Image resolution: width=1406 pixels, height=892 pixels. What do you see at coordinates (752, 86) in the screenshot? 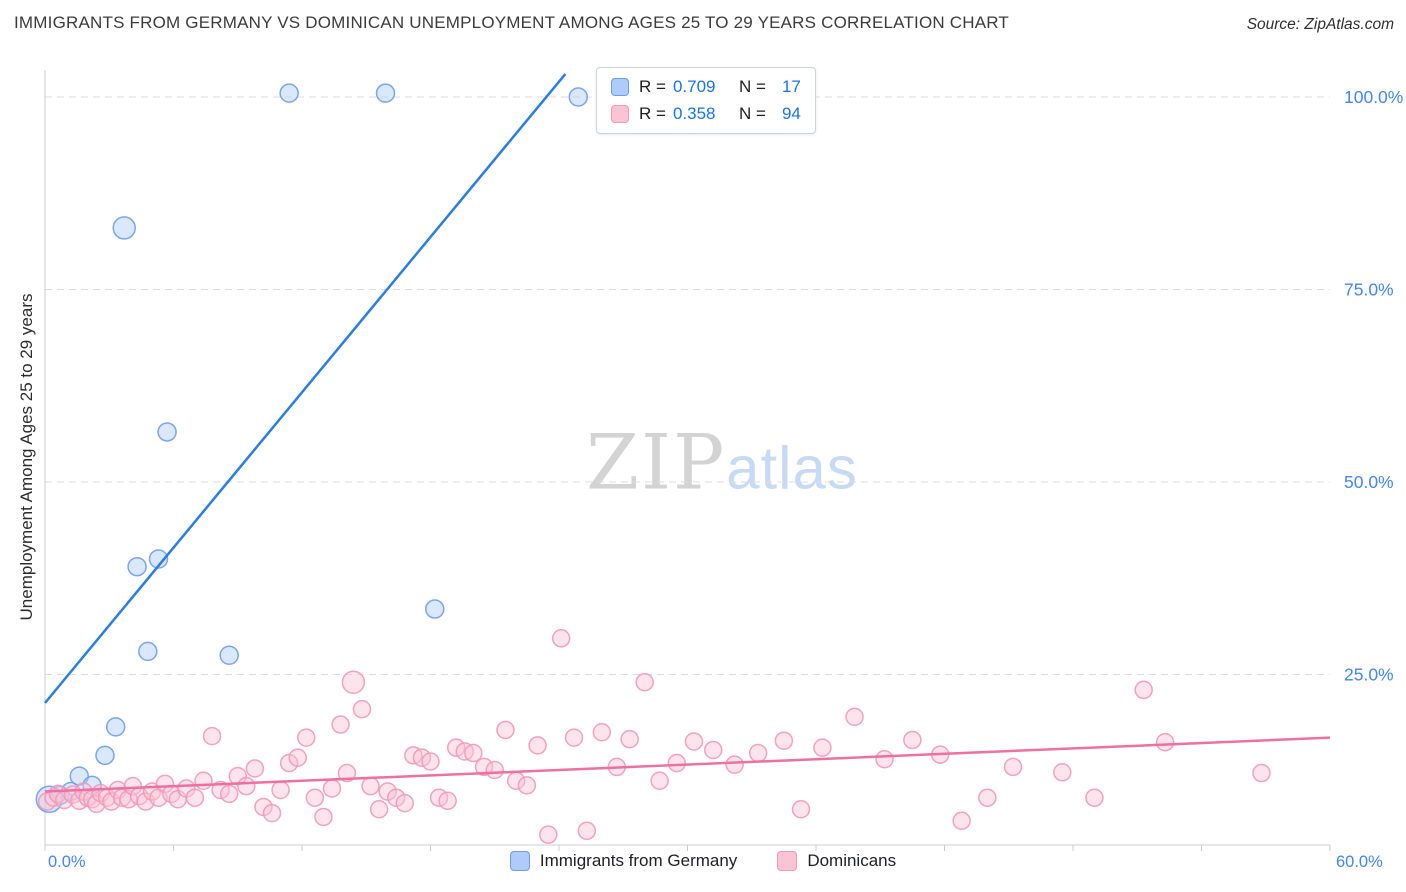
I see `n-label-germany: N =` at bounding box center [752, 86].